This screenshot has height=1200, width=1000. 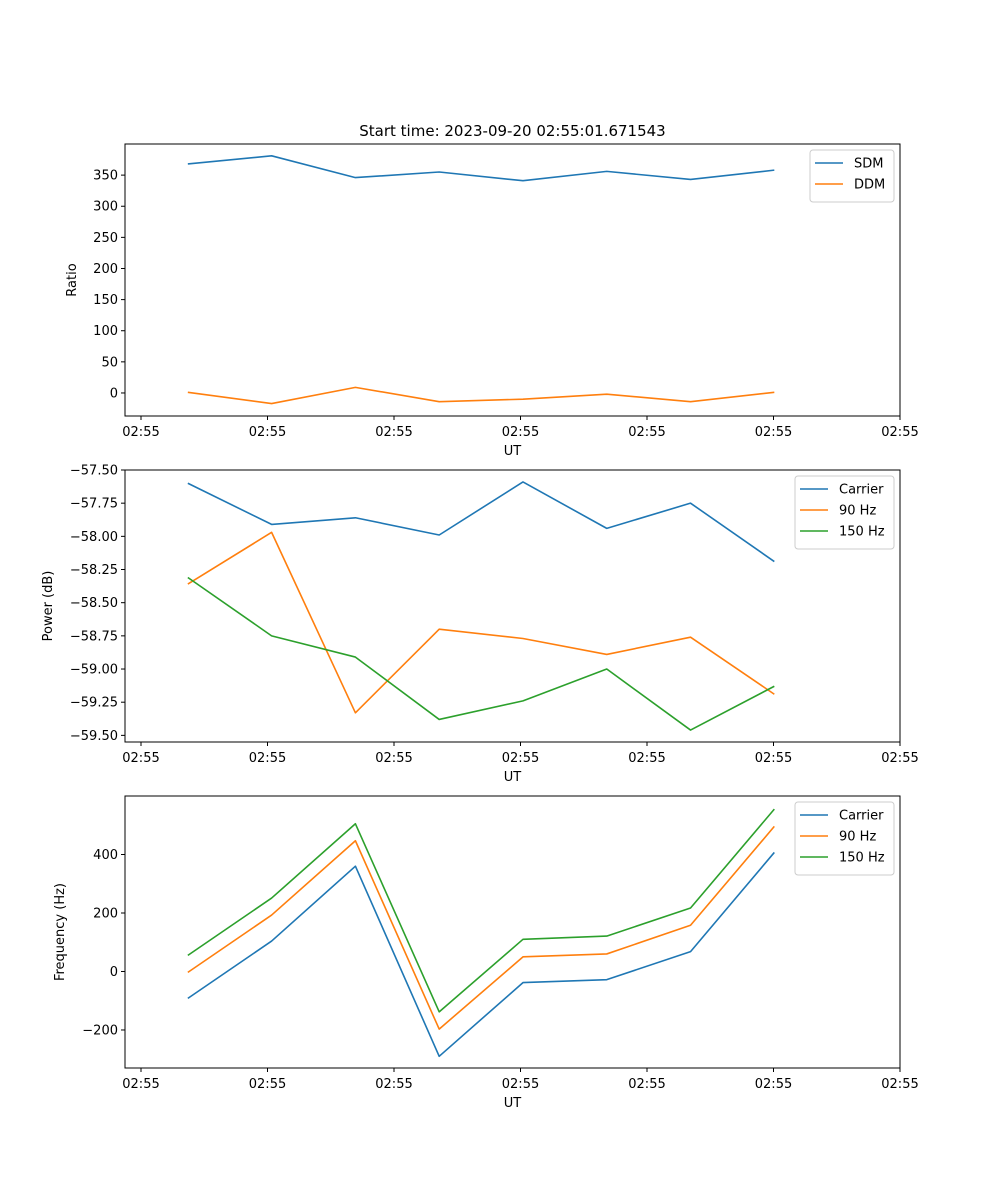 I want to click on y-axis-label: Frequency (Hz), so click(x=60, y=932).